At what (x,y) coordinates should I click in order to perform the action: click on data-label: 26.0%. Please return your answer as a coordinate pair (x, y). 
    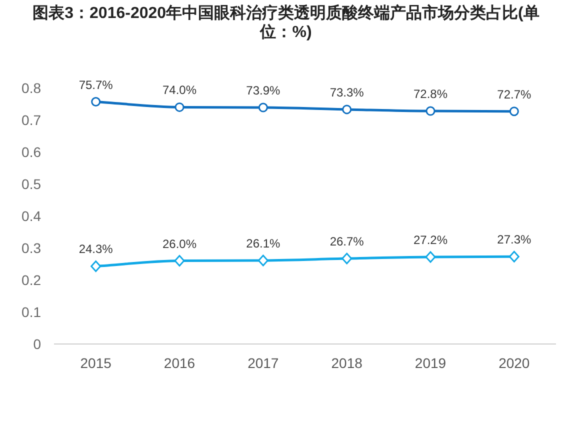
    Looking at the image, I should click on (179, 243).